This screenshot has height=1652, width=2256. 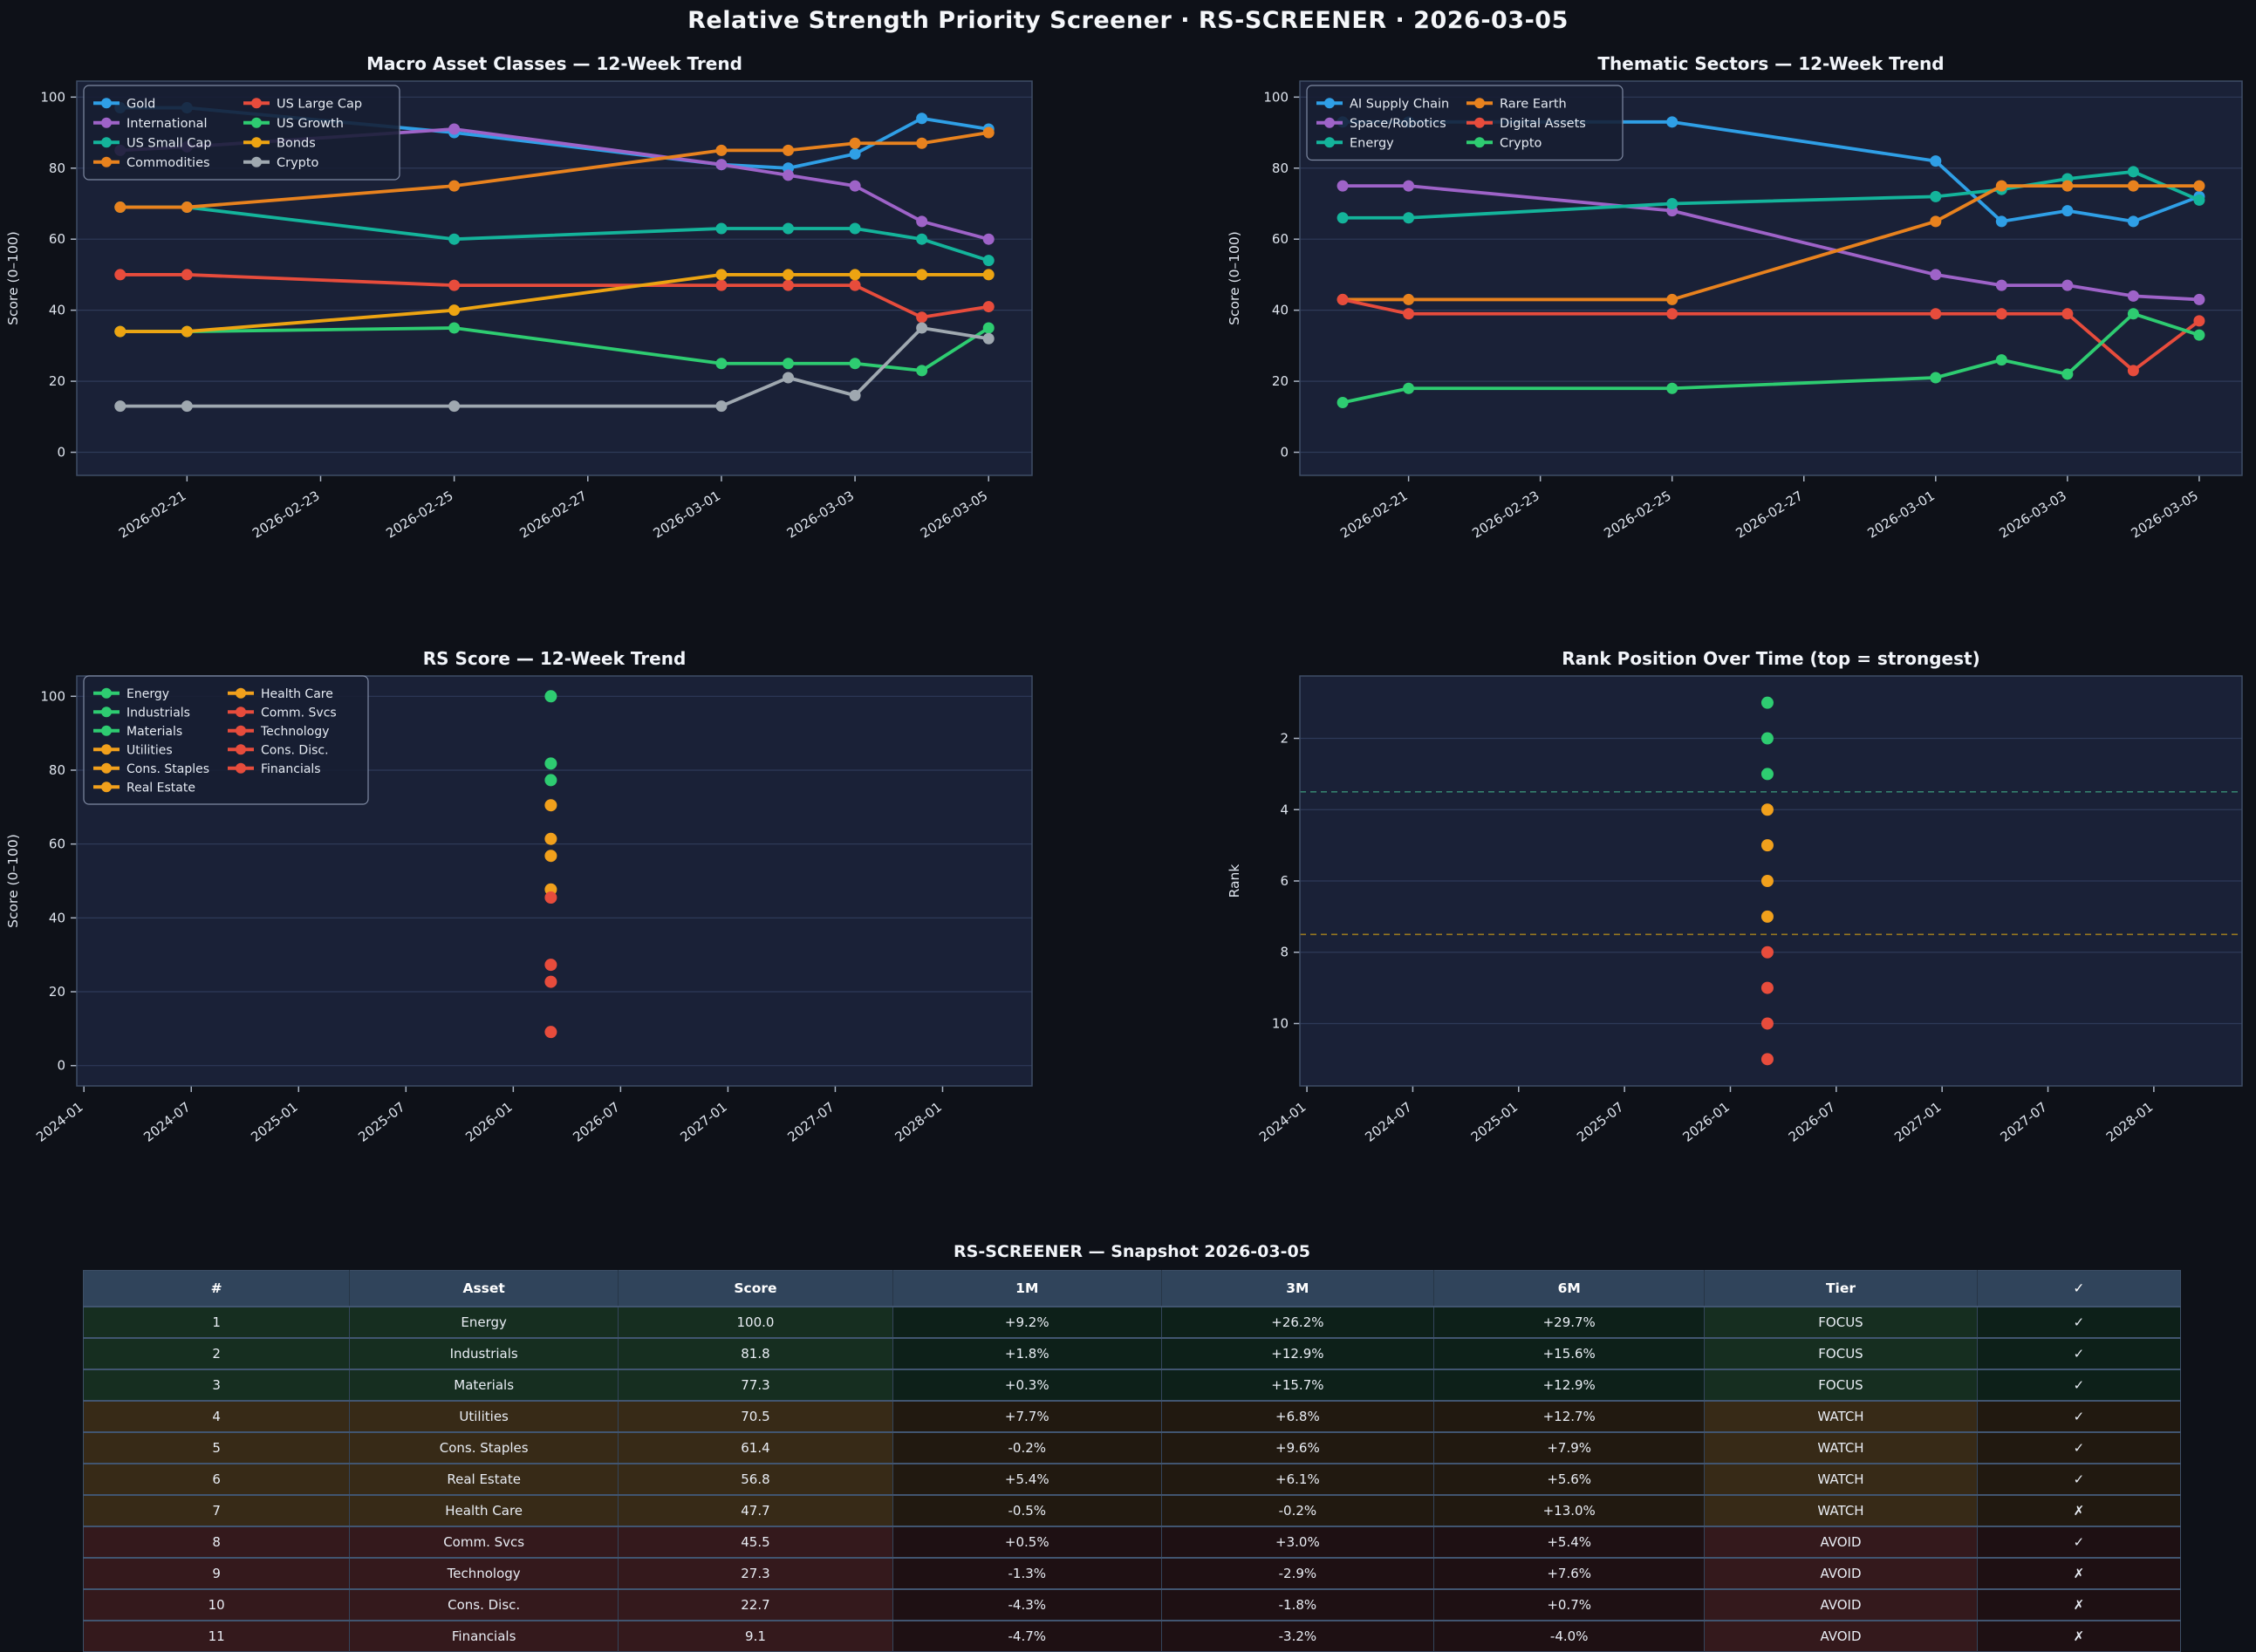 I want to click on series-digital-assets, so click(x=1771, y=335).